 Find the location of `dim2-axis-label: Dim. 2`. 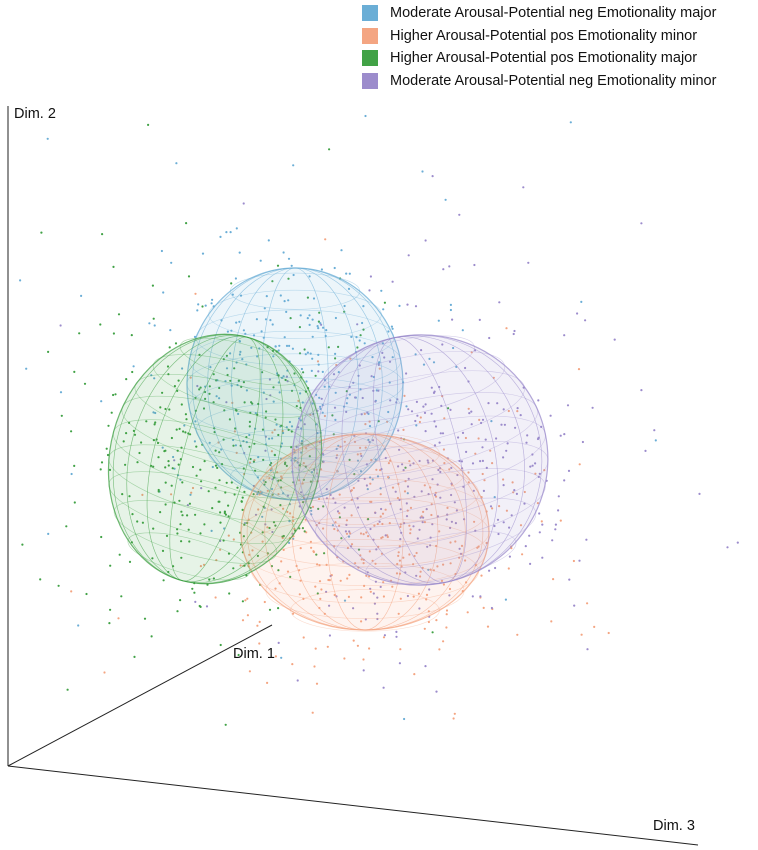

dim2-axis-label: Dim. 2 is located at coordinates (35, 114).